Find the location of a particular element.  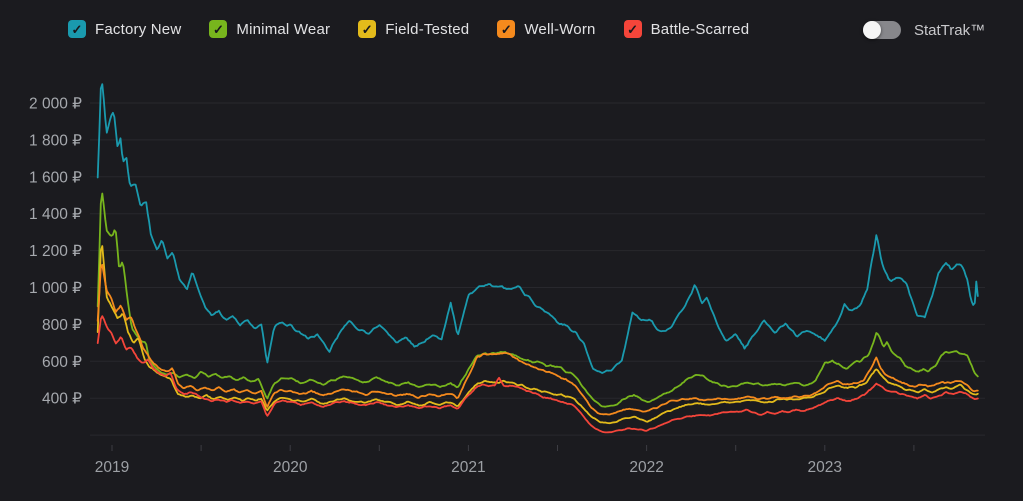

y-axis-label: 600 ₽ is located at coordinates (62, 362).